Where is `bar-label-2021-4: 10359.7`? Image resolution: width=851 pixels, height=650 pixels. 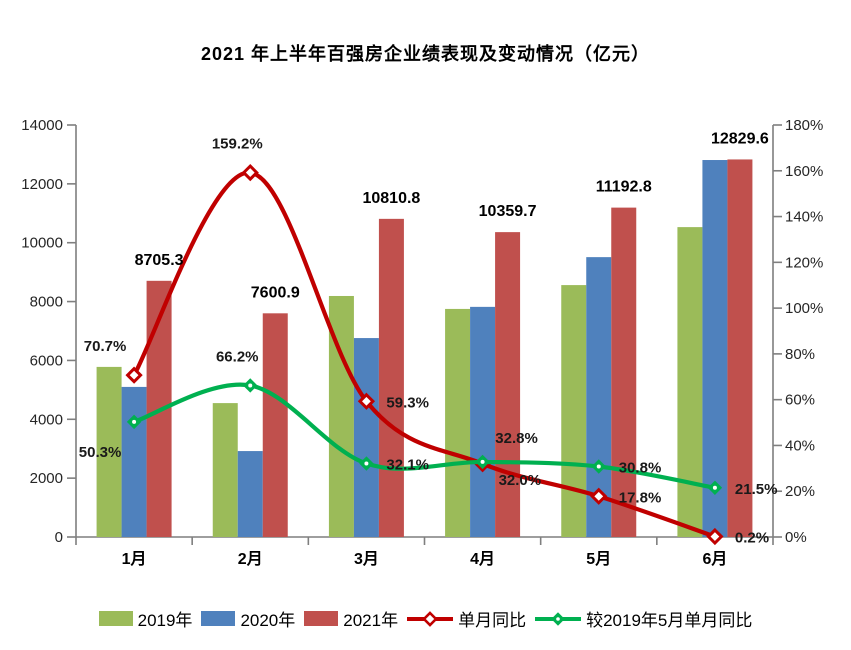
bar-label-2021-4: 10359.7 is located at coordinates (508, 211).